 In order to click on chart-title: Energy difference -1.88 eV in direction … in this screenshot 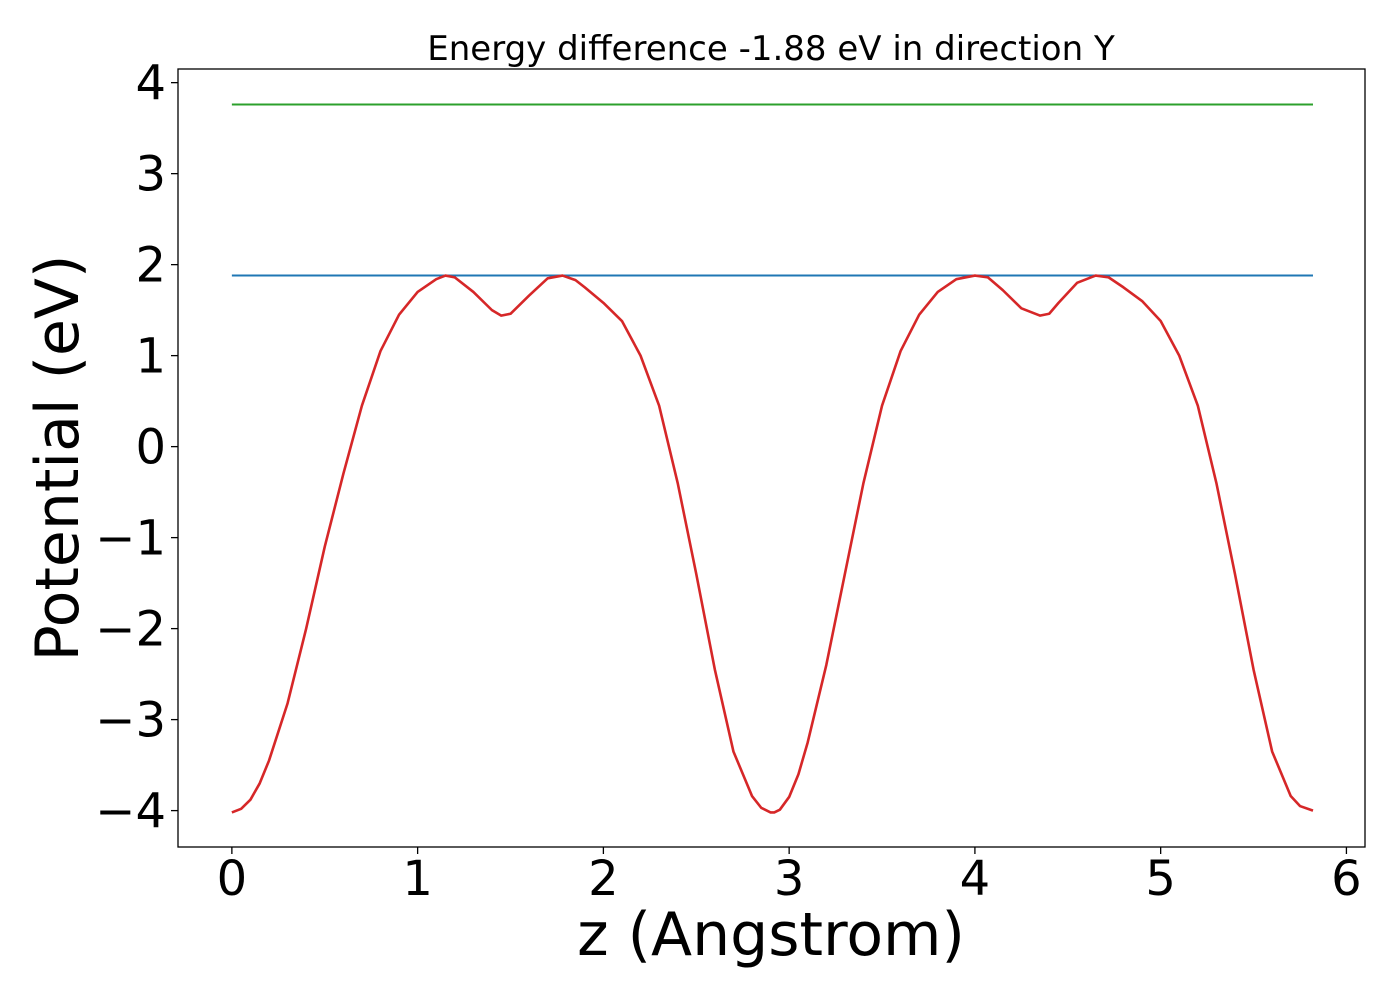, I will do `click(771, 49)`.